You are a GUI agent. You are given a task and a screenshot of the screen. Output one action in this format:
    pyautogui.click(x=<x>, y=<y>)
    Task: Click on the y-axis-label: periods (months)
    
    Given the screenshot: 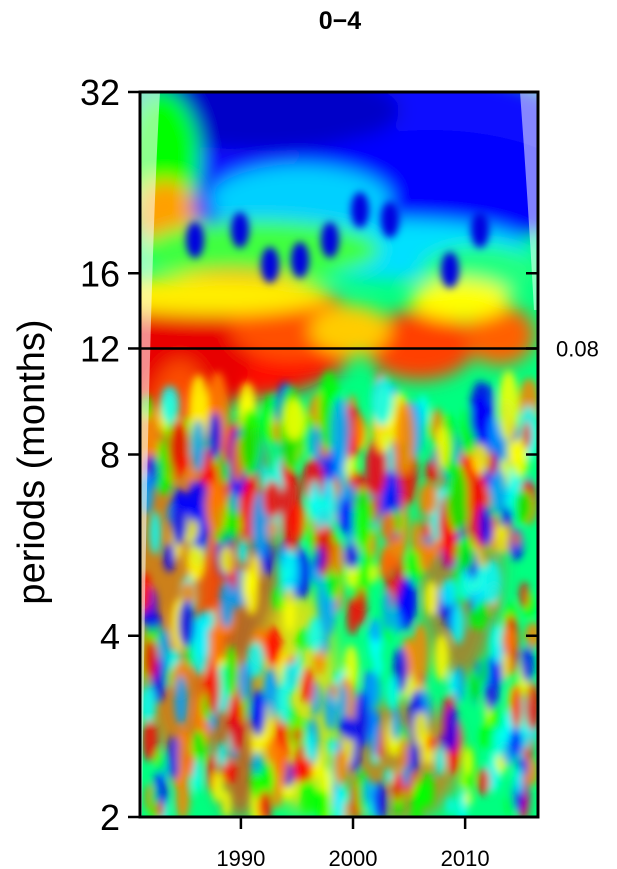 What is the action you would take?
    pyautogui.click(x=32, y=461)
    